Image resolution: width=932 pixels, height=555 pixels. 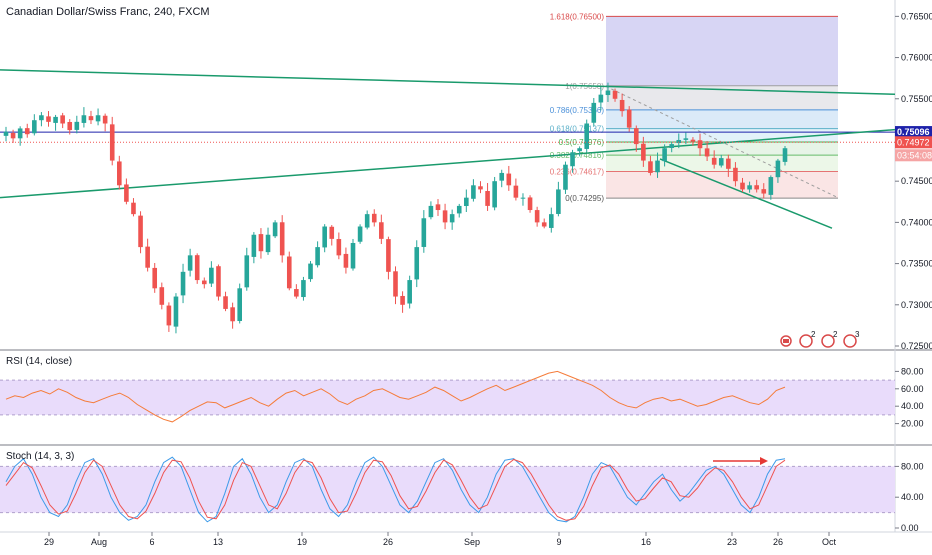 I want to click on rsi-tick-label: 20.00, so click(x=912, y=424).